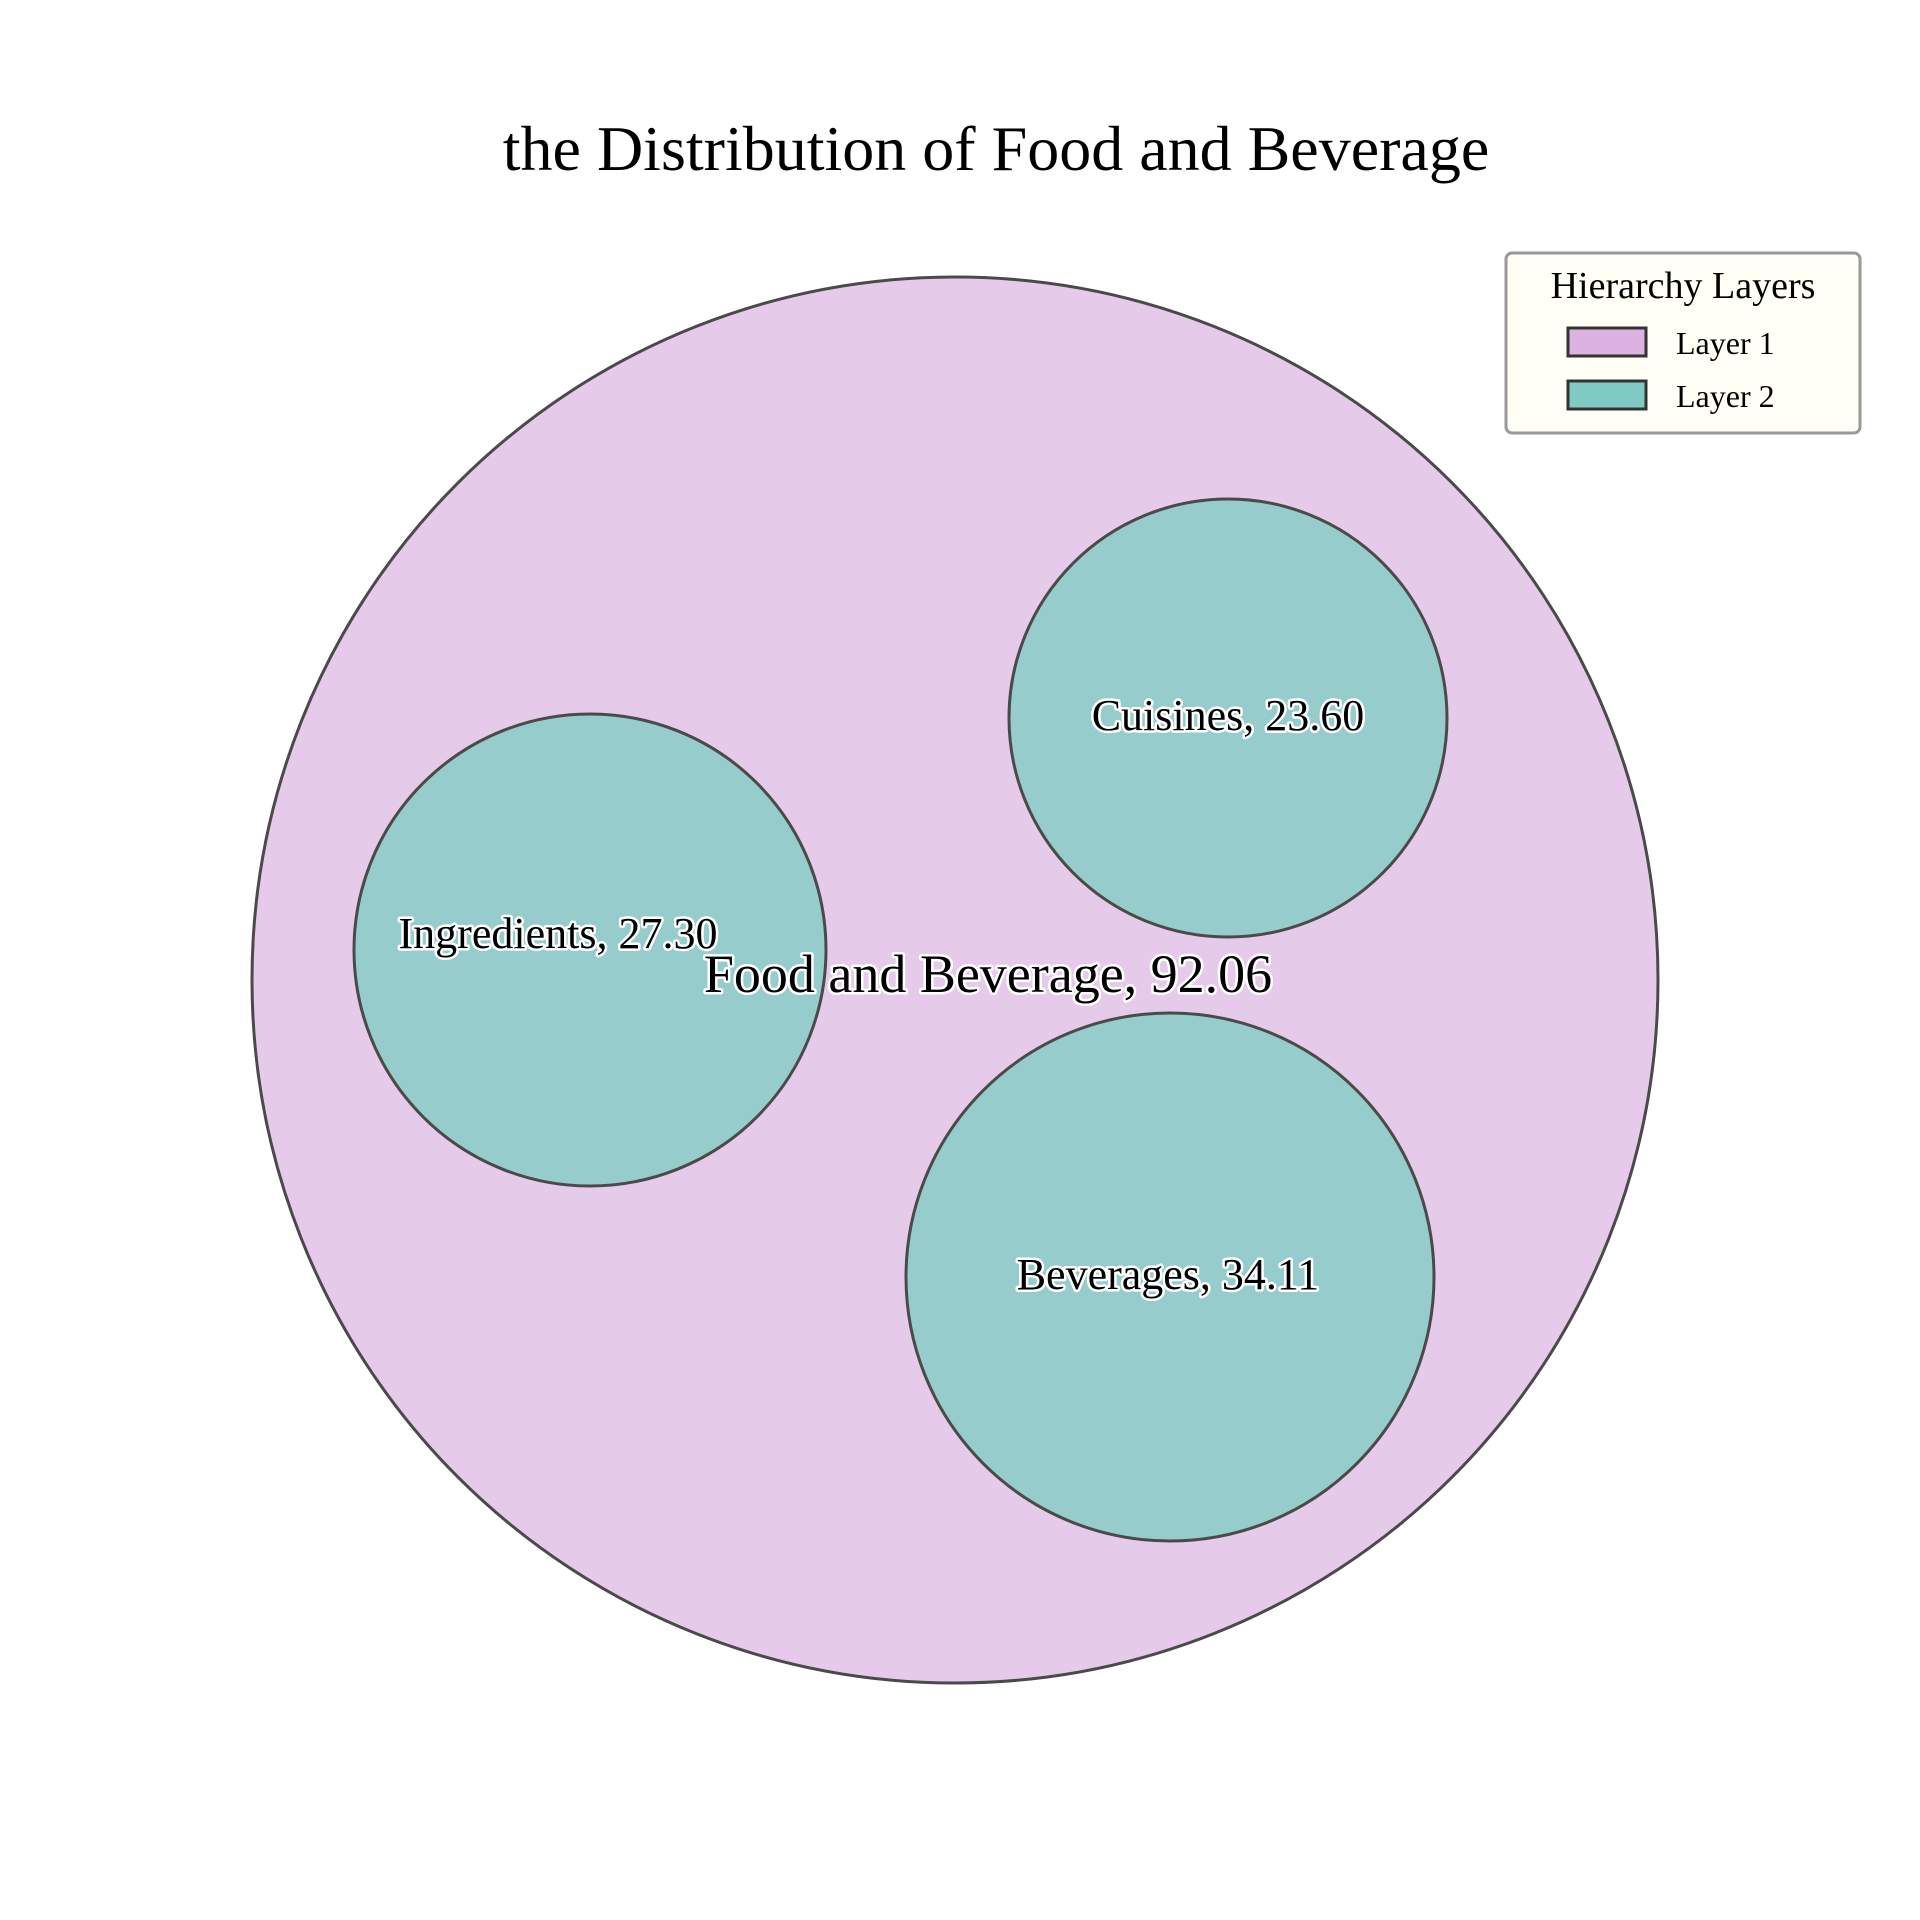 This screenshot has width=1920, height=1920. I want to click on circle-ingredients, so click(590, 950).